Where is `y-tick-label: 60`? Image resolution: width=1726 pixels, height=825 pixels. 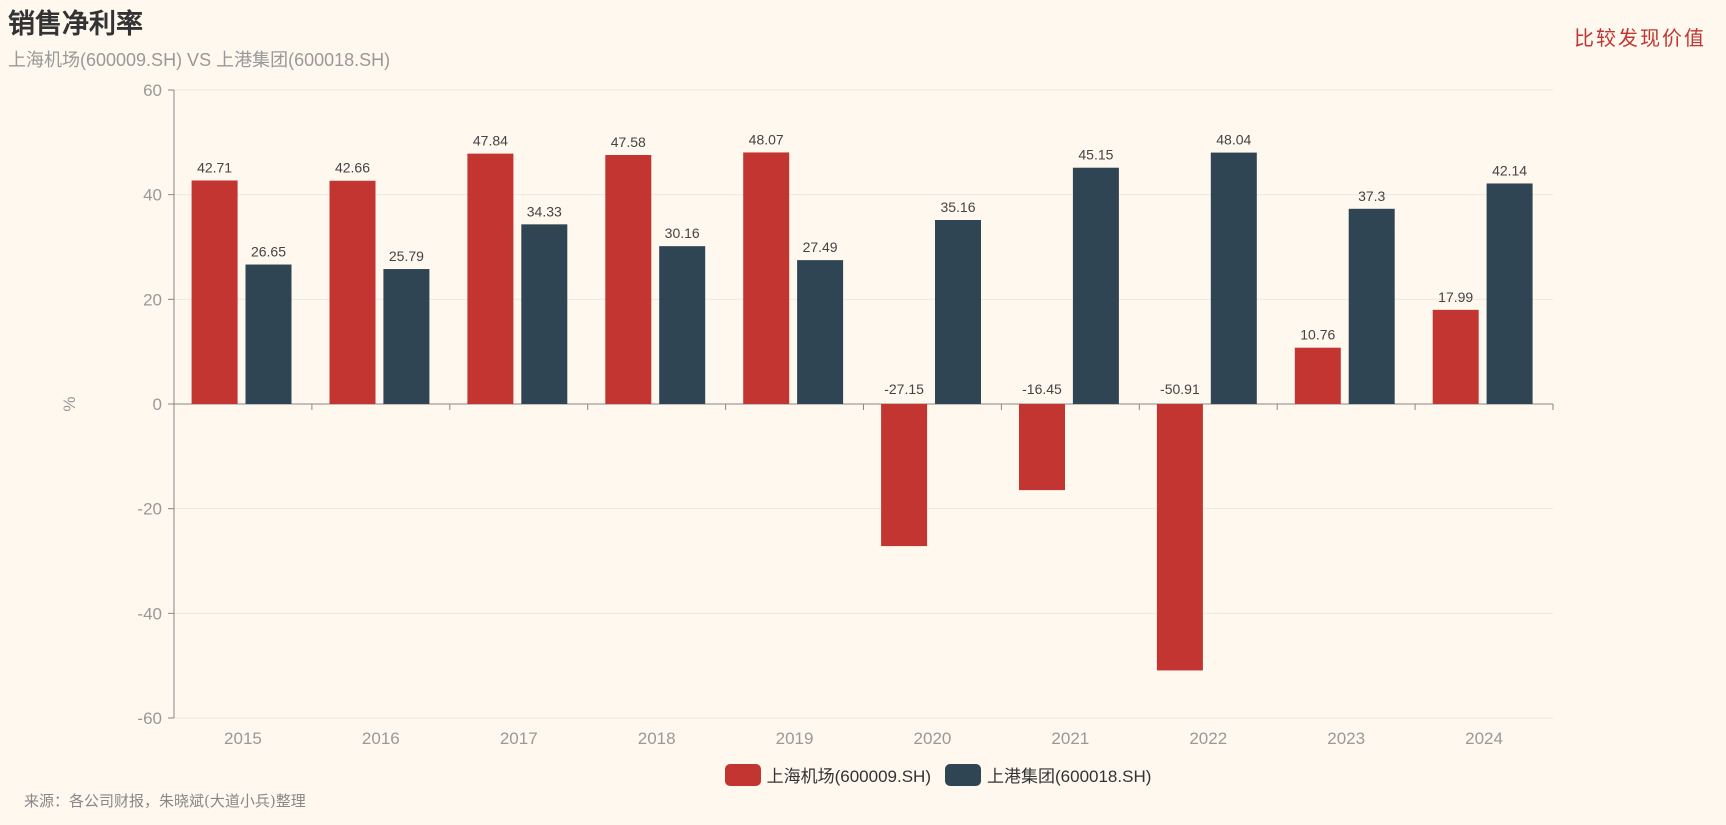
y-tick-label: 60 is located at coordinates (152, 90).